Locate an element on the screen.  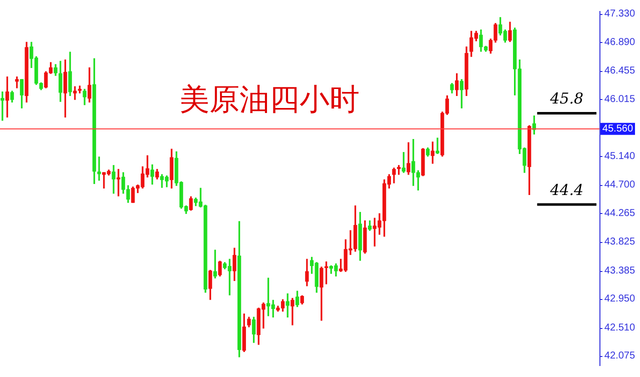
y-tick-label: 46.455 is located at coordinates (620, 70).